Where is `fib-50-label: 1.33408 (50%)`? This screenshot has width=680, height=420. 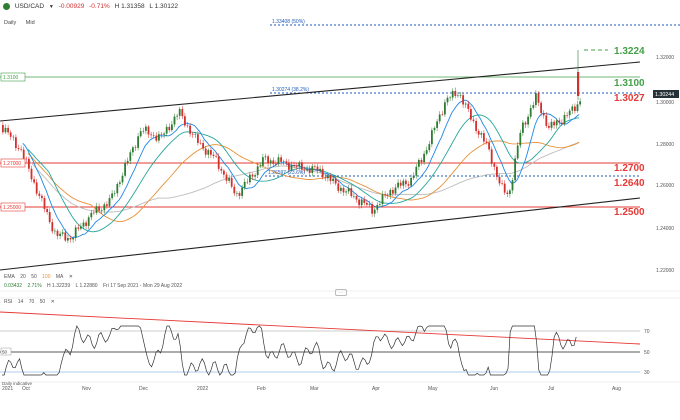 fib-50-label: 1.33408 (50%) is located at coordinates (288, 22).